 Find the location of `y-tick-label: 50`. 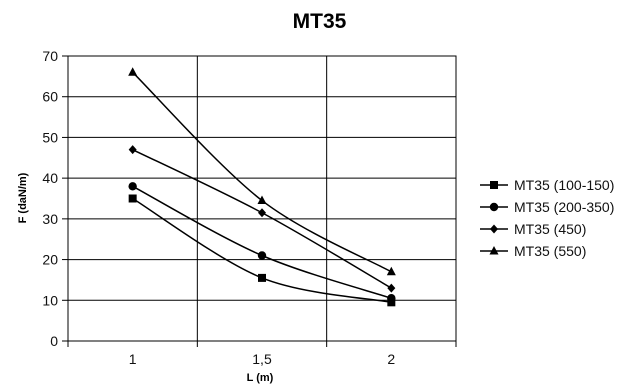

y-tick-label: 50 is located at coordinates (50, 137).